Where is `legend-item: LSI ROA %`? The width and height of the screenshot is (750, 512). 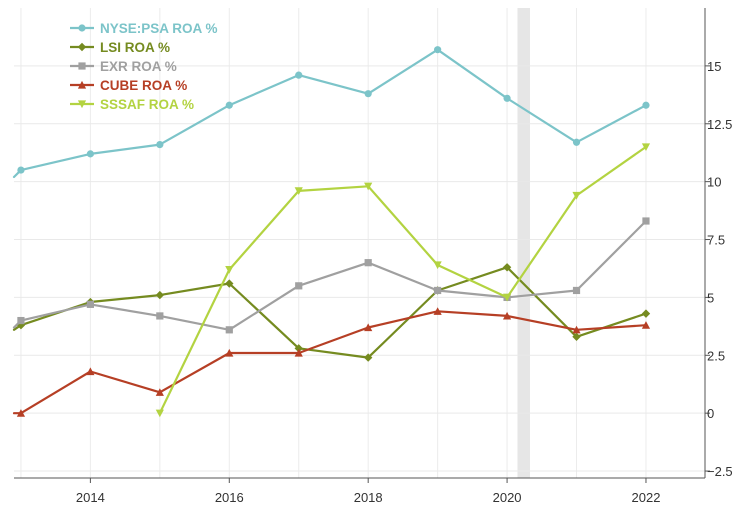 legend-item: LSI ROA % is located at coordinates (120, 47).